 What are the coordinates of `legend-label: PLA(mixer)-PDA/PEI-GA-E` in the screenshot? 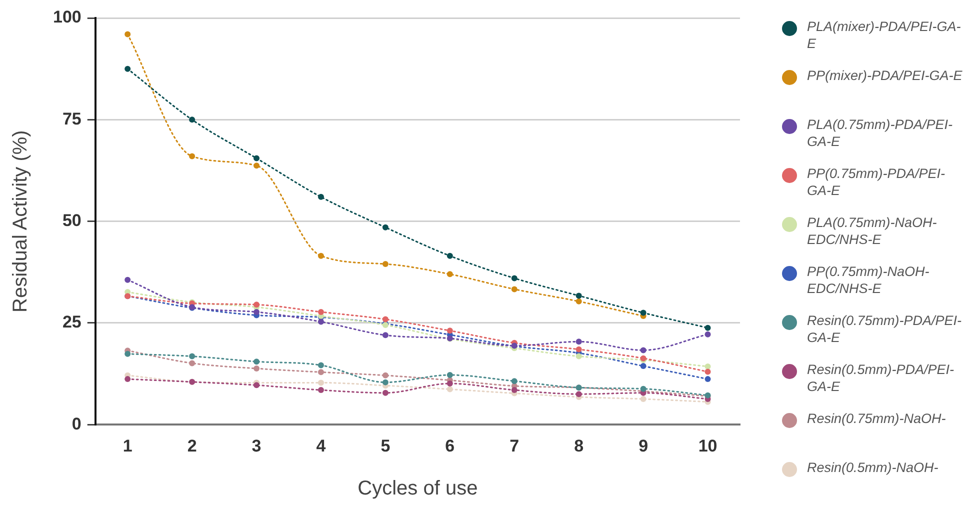 It's located at (884, 35).